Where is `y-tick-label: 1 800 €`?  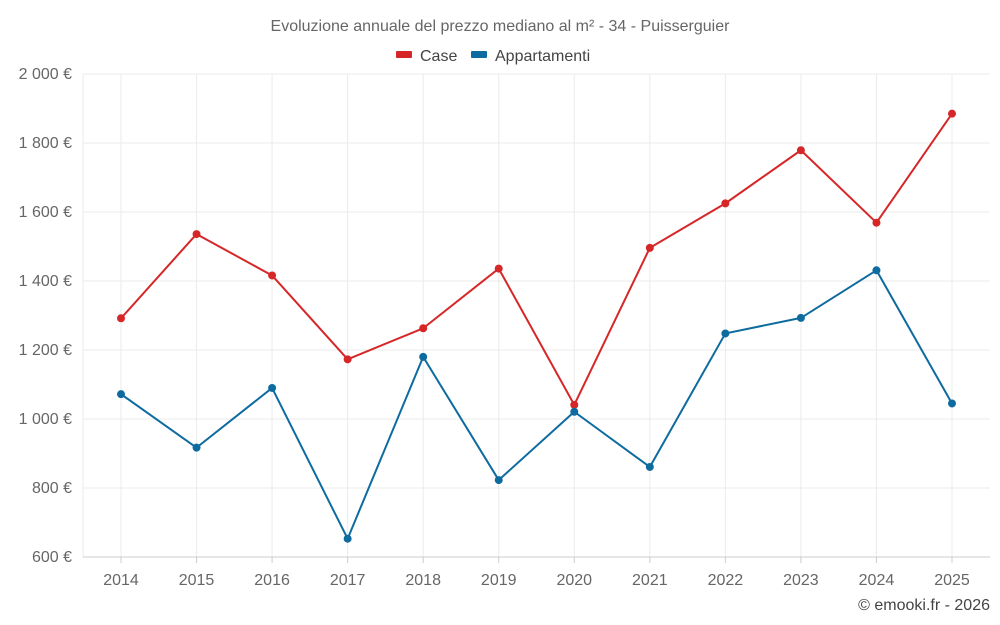
y-tick-label: 1 800 € is located at coordinates (45, 143).